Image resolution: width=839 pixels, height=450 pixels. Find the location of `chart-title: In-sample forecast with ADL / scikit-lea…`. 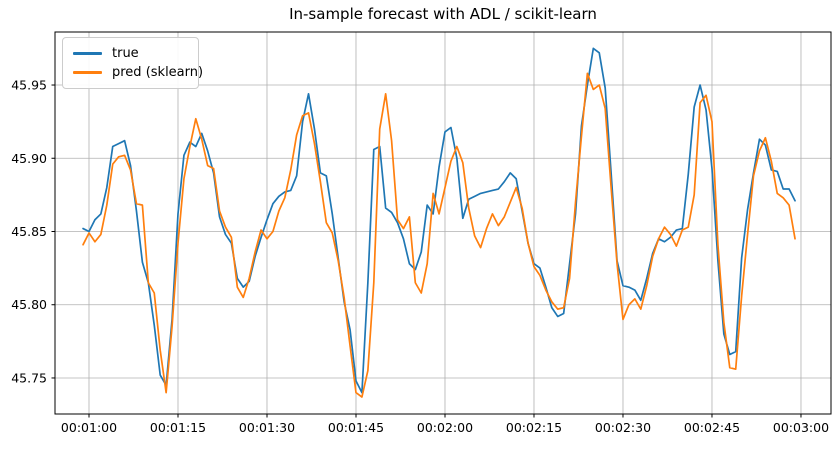

chart-title: In-sample forecast with ADL / scikit-lea… is located at coordinates (443, 14).